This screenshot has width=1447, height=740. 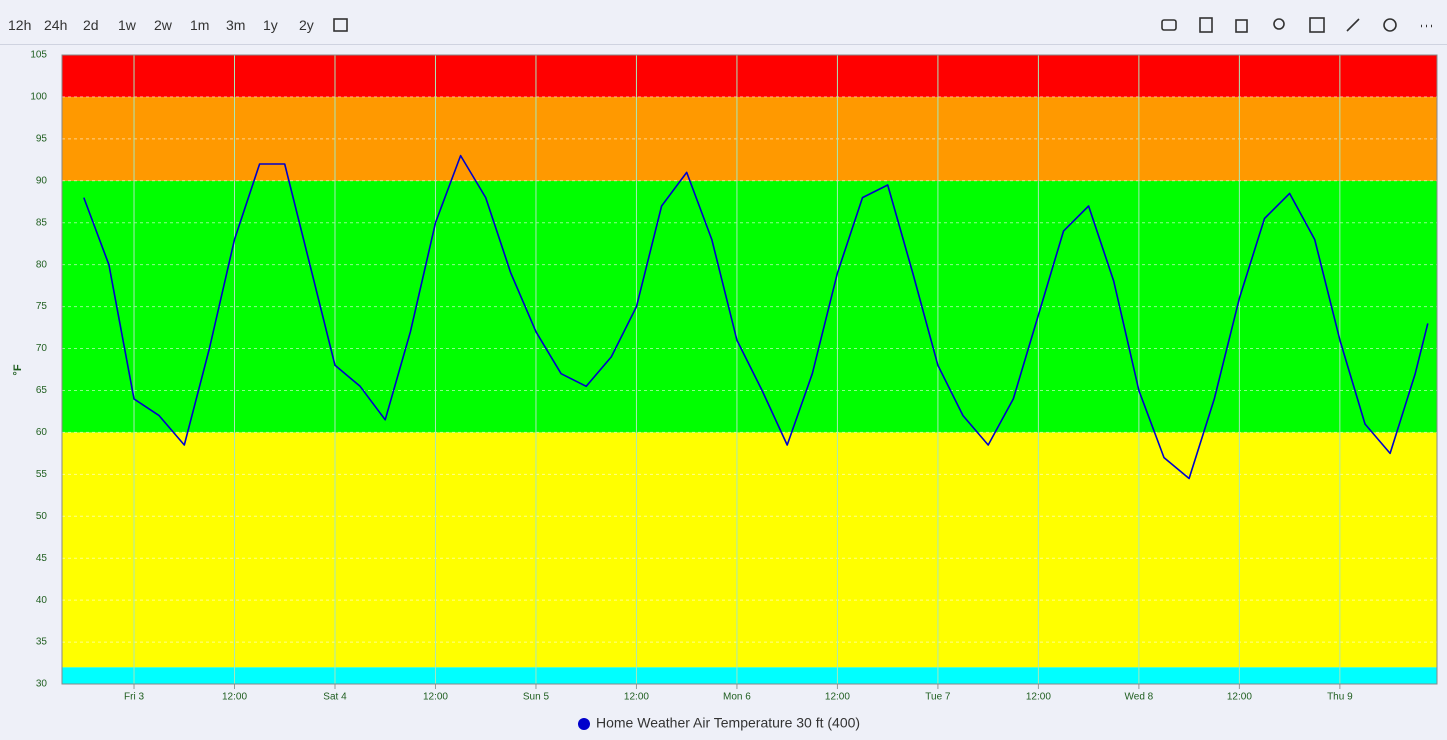 I want to click on y-tick-label: 95, so click(x=42, y=139).